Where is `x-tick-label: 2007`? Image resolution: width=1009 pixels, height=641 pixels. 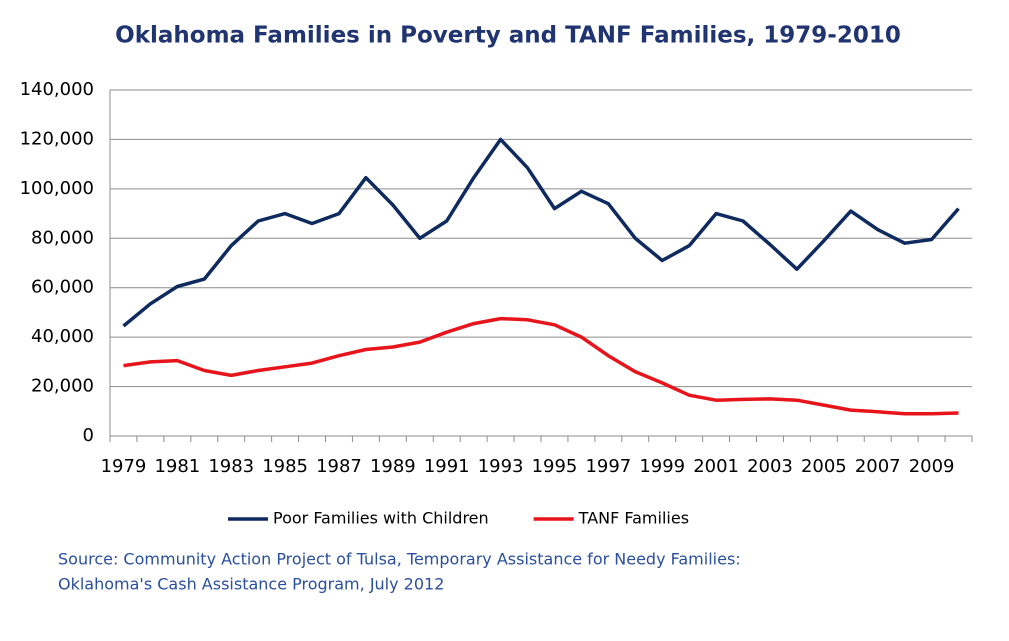 x-tick-label: 2007 is located at coordinates (878, 466).